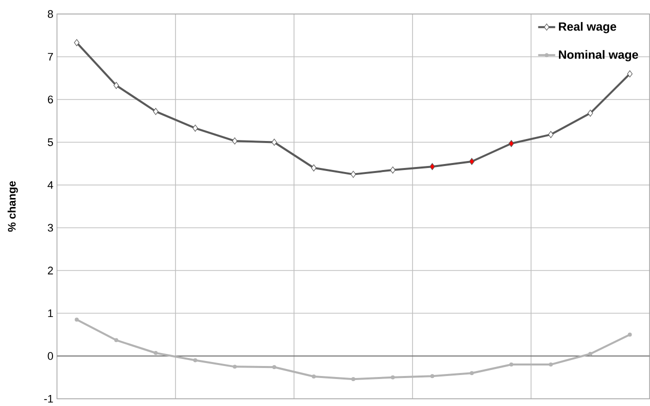 The image size is (650, 406). Describe the element at coordinates (50, 270) in the screenshot. I see `y-tick-label: 2` at that location.